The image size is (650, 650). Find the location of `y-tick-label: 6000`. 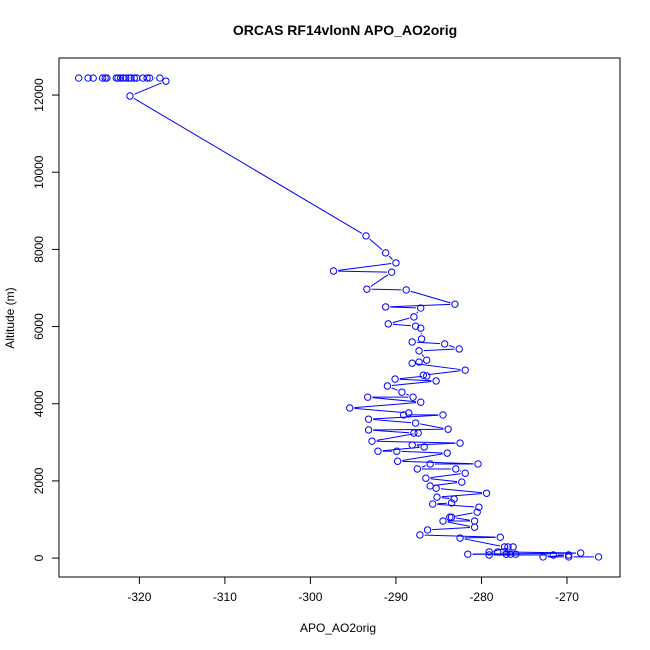

y-tick-label: 6000 is located at coordinates (39, 326).